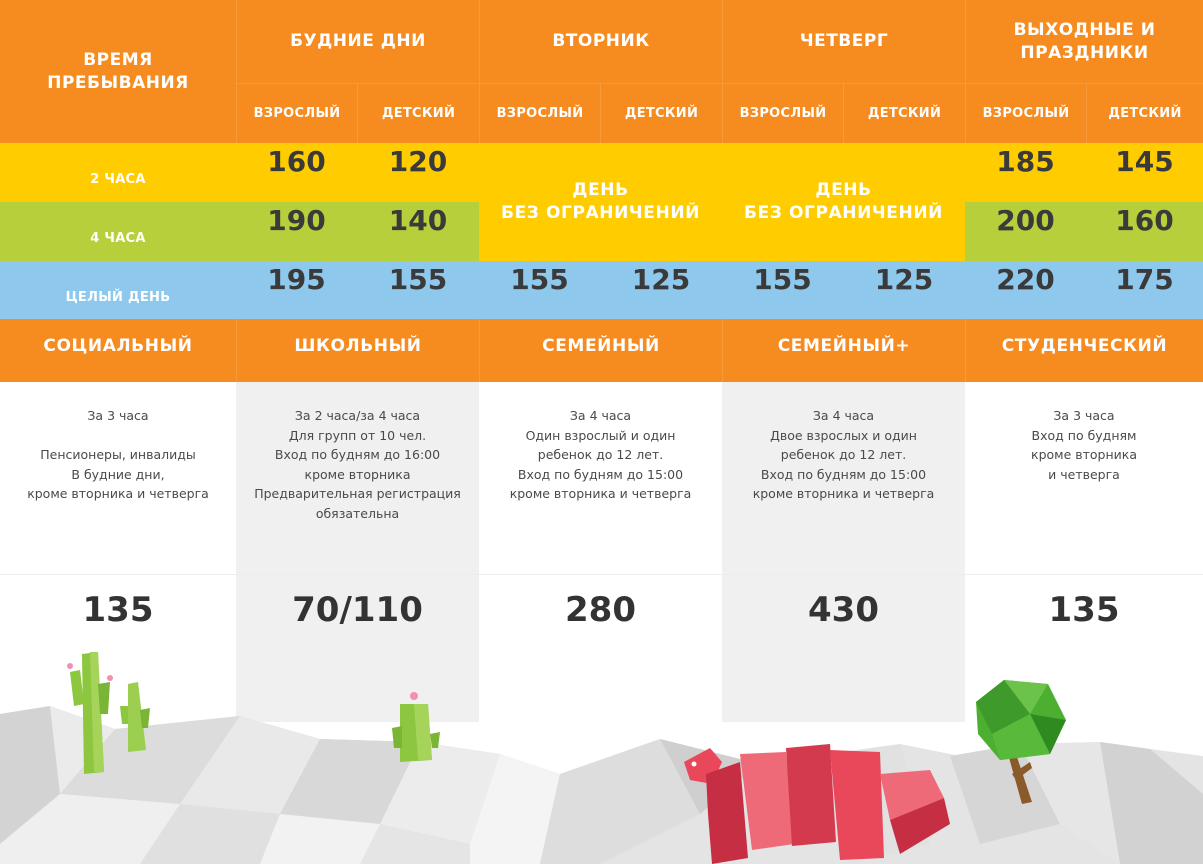 The height and width of the screenshot is (864, 1203). I want to click on tree-illustration, so click(1021, 742).